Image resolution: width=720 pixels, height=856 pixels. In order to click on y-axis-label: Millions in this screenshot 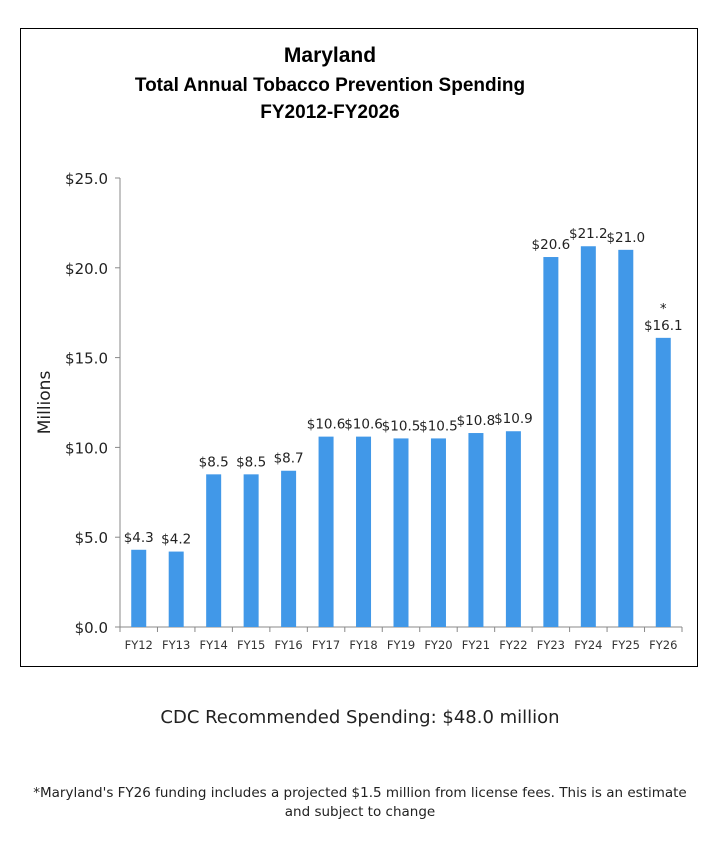, I will do `click(45, 403)`.